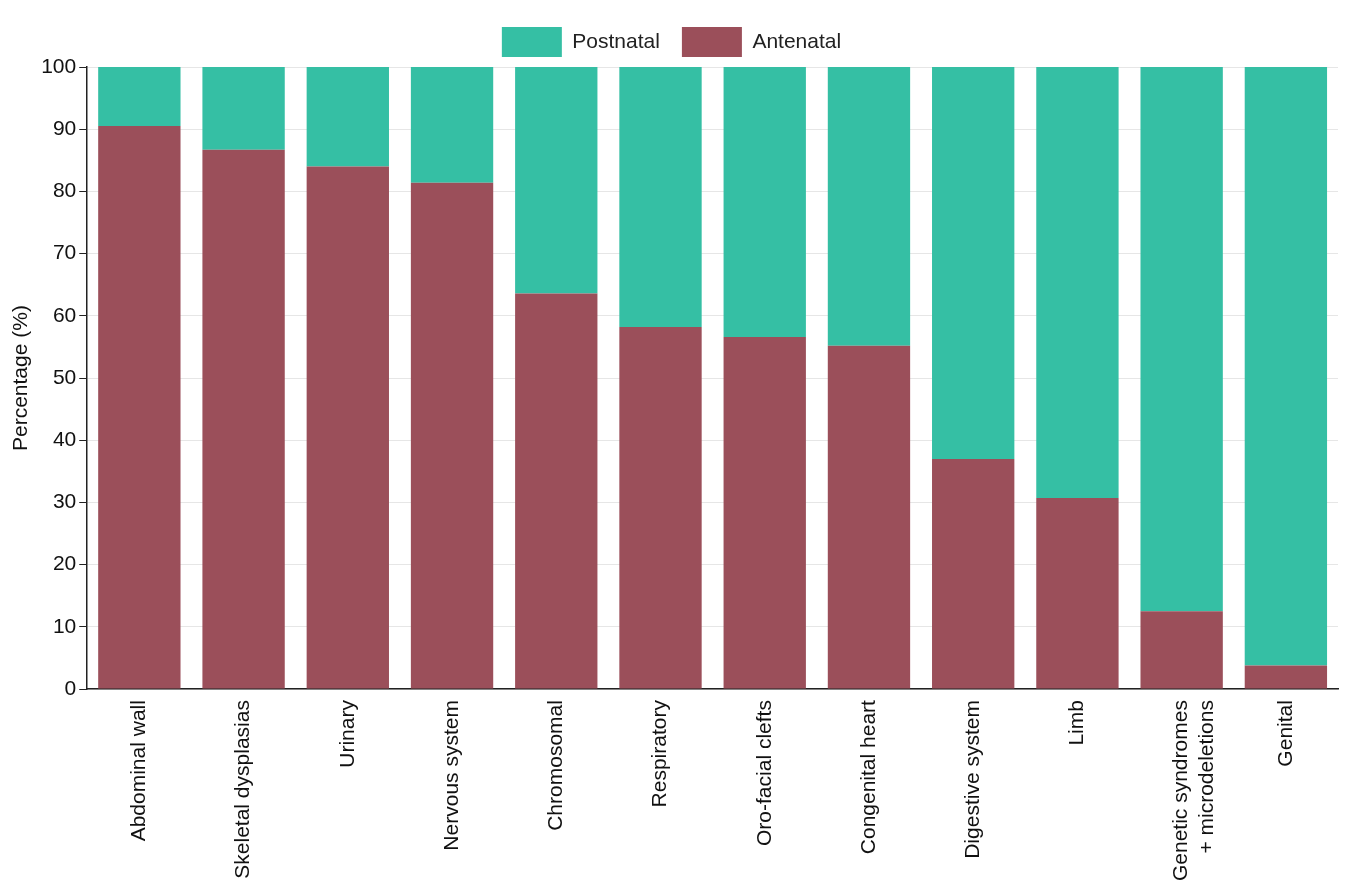  What do you see at coordinates (59, 65) in the screenshot?
I see `y-tick-label: 100` at bounding box center [59, 65].